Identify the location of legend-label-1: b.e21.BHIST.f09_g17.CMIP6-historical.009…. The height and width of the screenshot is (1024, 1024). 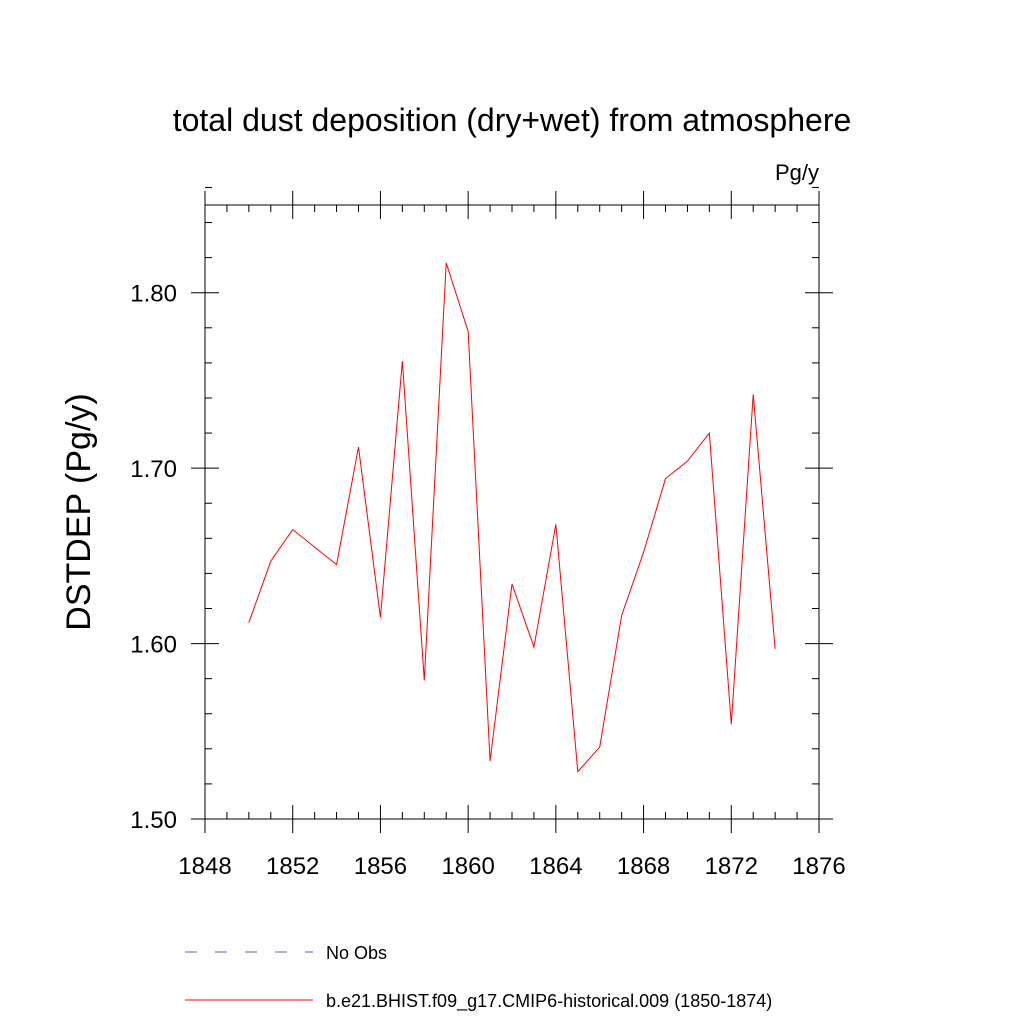
(549, 1001).